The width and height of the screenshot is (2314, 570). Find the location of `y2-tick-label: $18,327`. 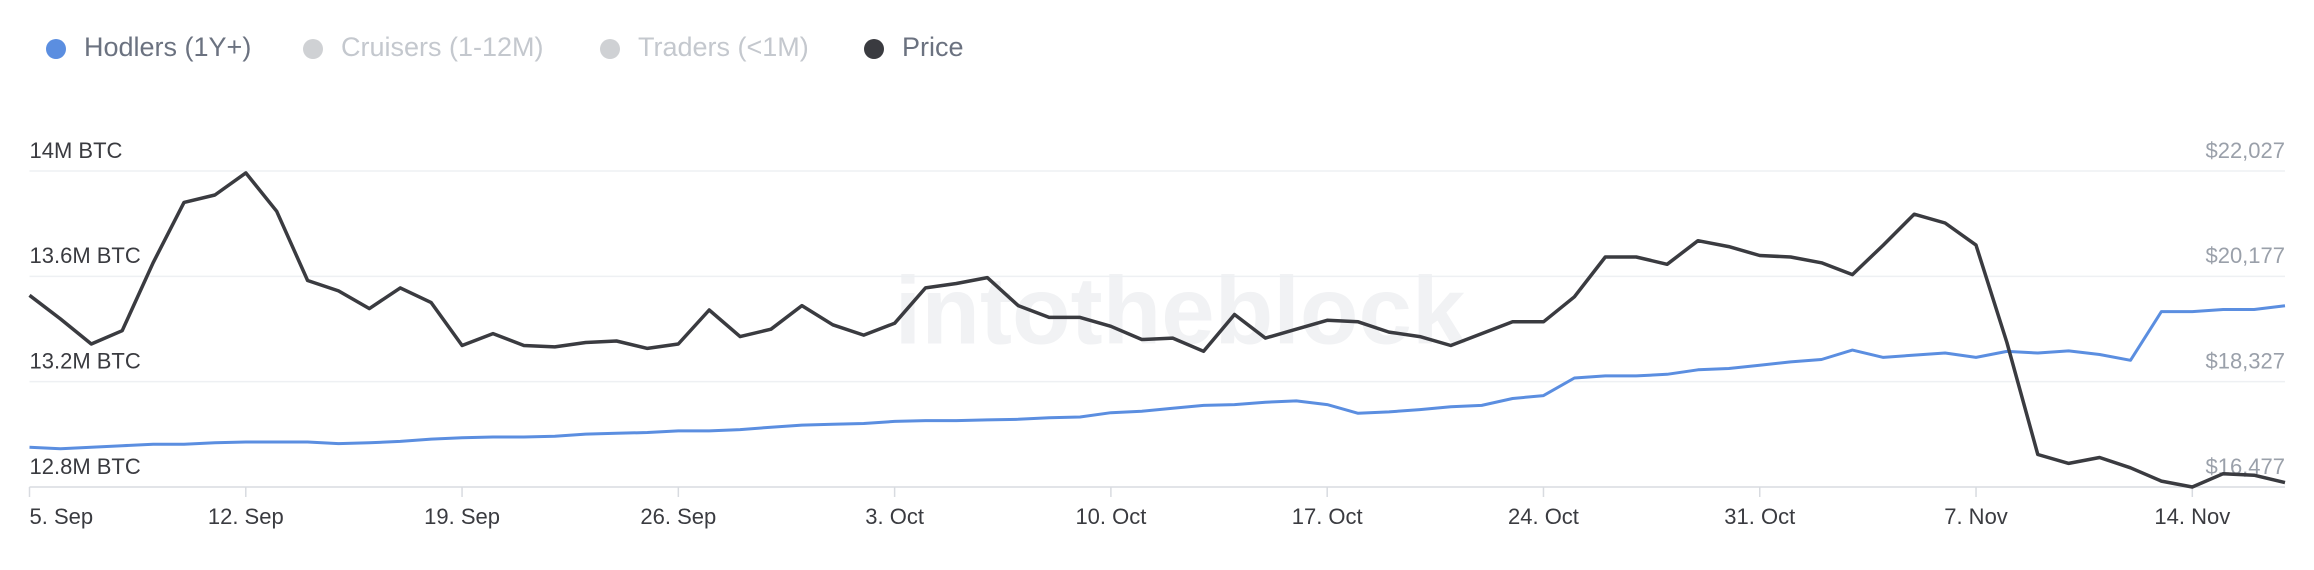

y2-tick-label: $18,327 is located at coordinates (2245, 360).